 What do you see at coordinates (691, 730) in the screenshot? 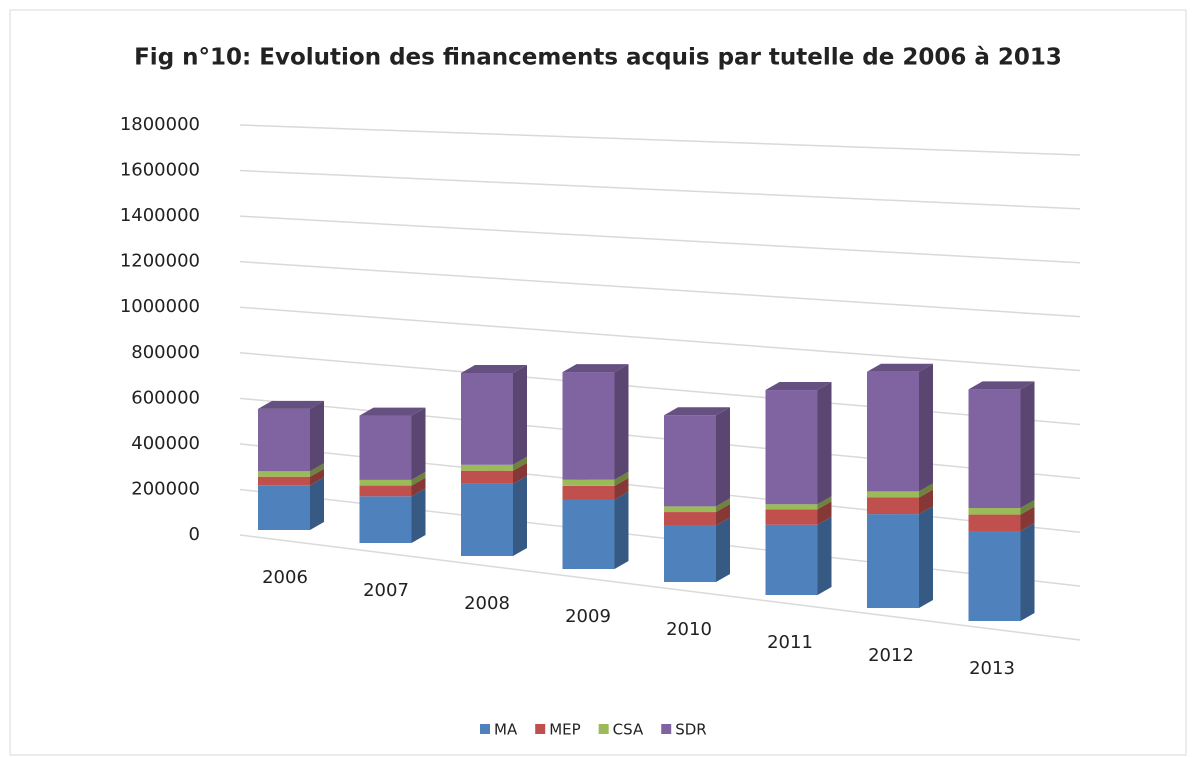
I see `legend-label: SDR` at bounding box center [691, 730].